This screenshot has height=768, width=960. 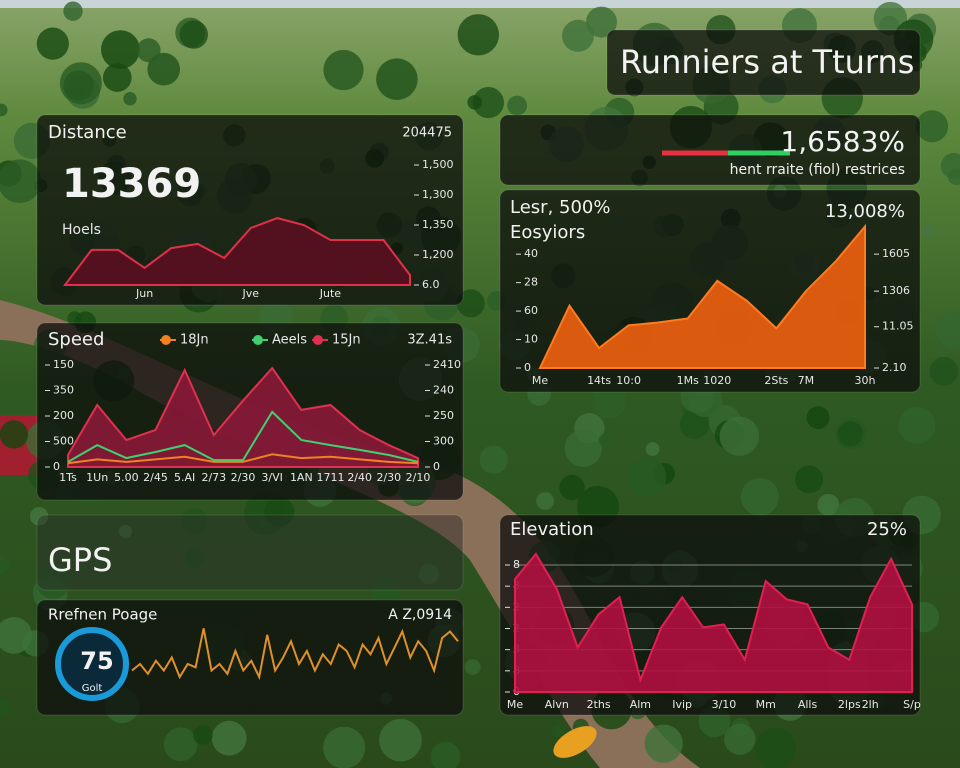 I want to click on tick-label: 28, so click(x=531, y=282).